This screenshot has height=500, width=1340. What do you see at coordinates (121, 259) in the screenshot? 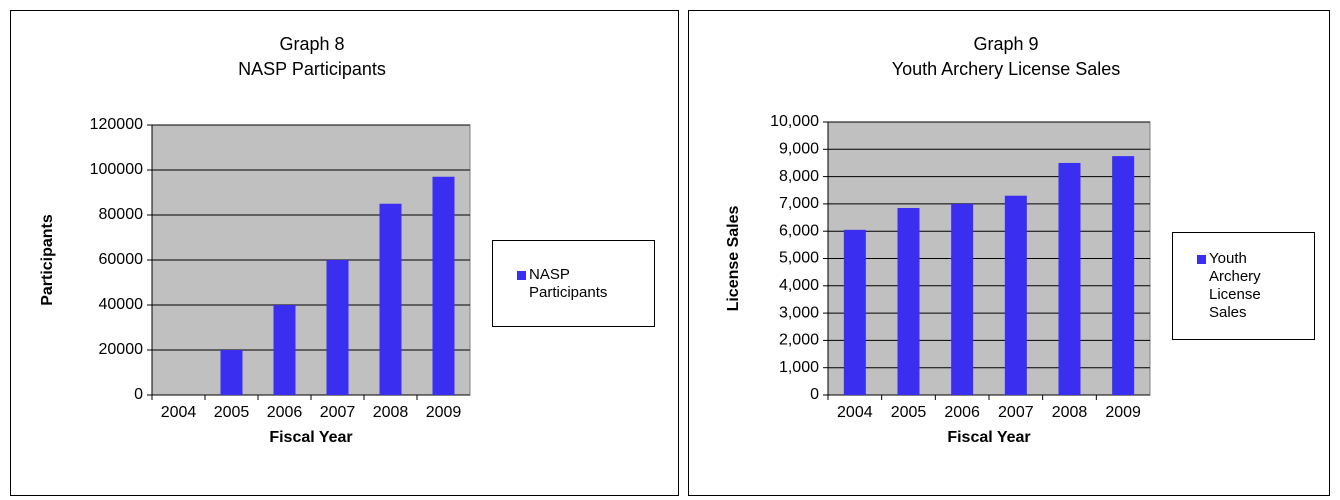
I see `y-tick-label: 60000` at bounding box center [121, 259].